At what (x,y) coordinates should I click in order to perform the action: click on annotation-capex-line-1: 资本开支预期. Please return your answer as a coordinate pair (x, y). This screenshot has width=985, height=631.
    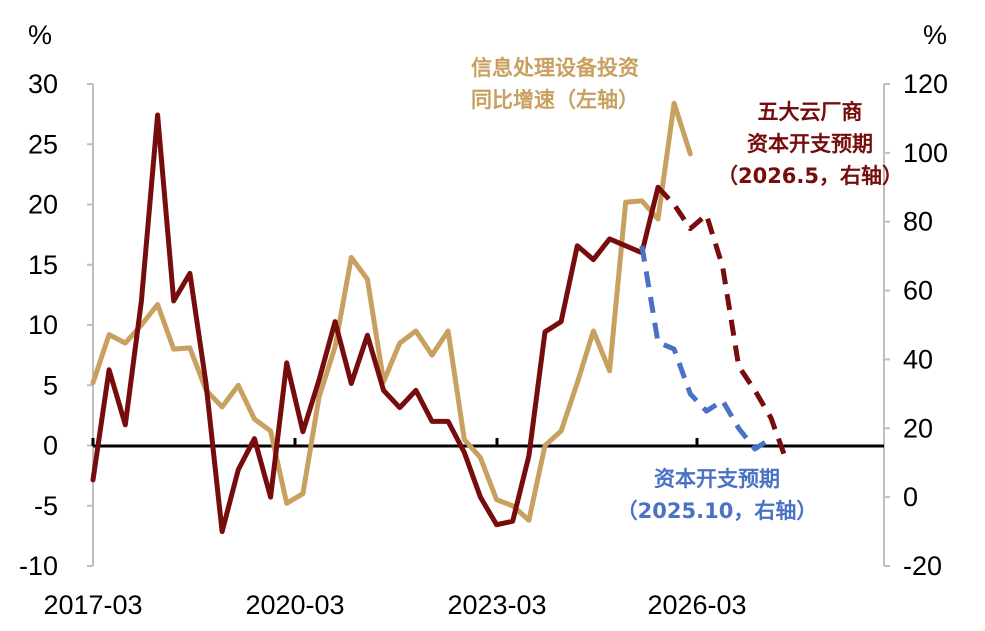
    Looking at the image, I should click on (717, 479).